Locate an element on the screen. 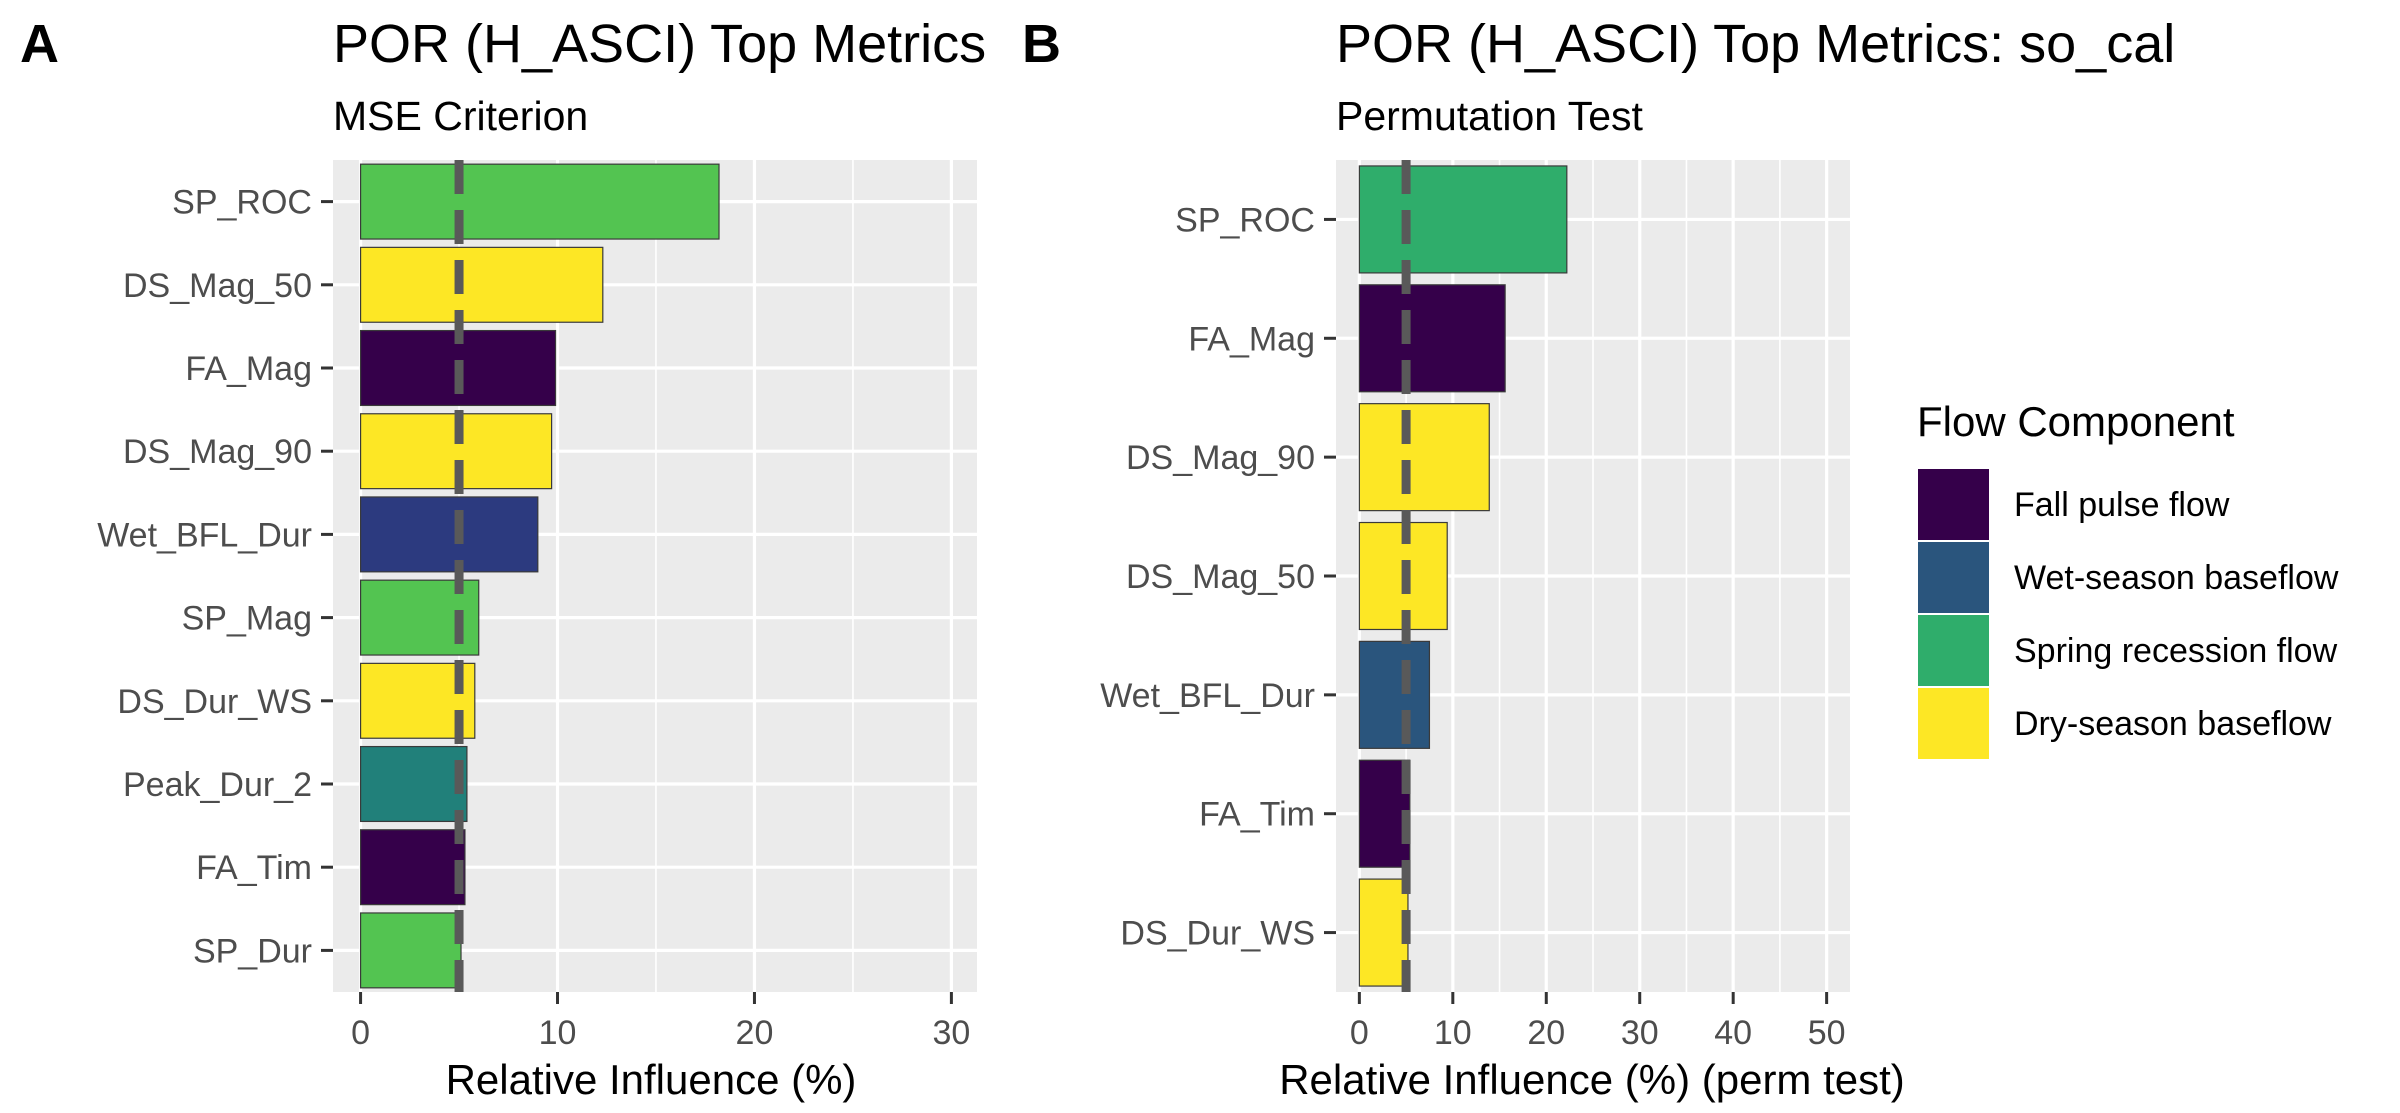  panel-a-x-axis-title: Relative Influence (%) is located at coordinates (651, 1079).